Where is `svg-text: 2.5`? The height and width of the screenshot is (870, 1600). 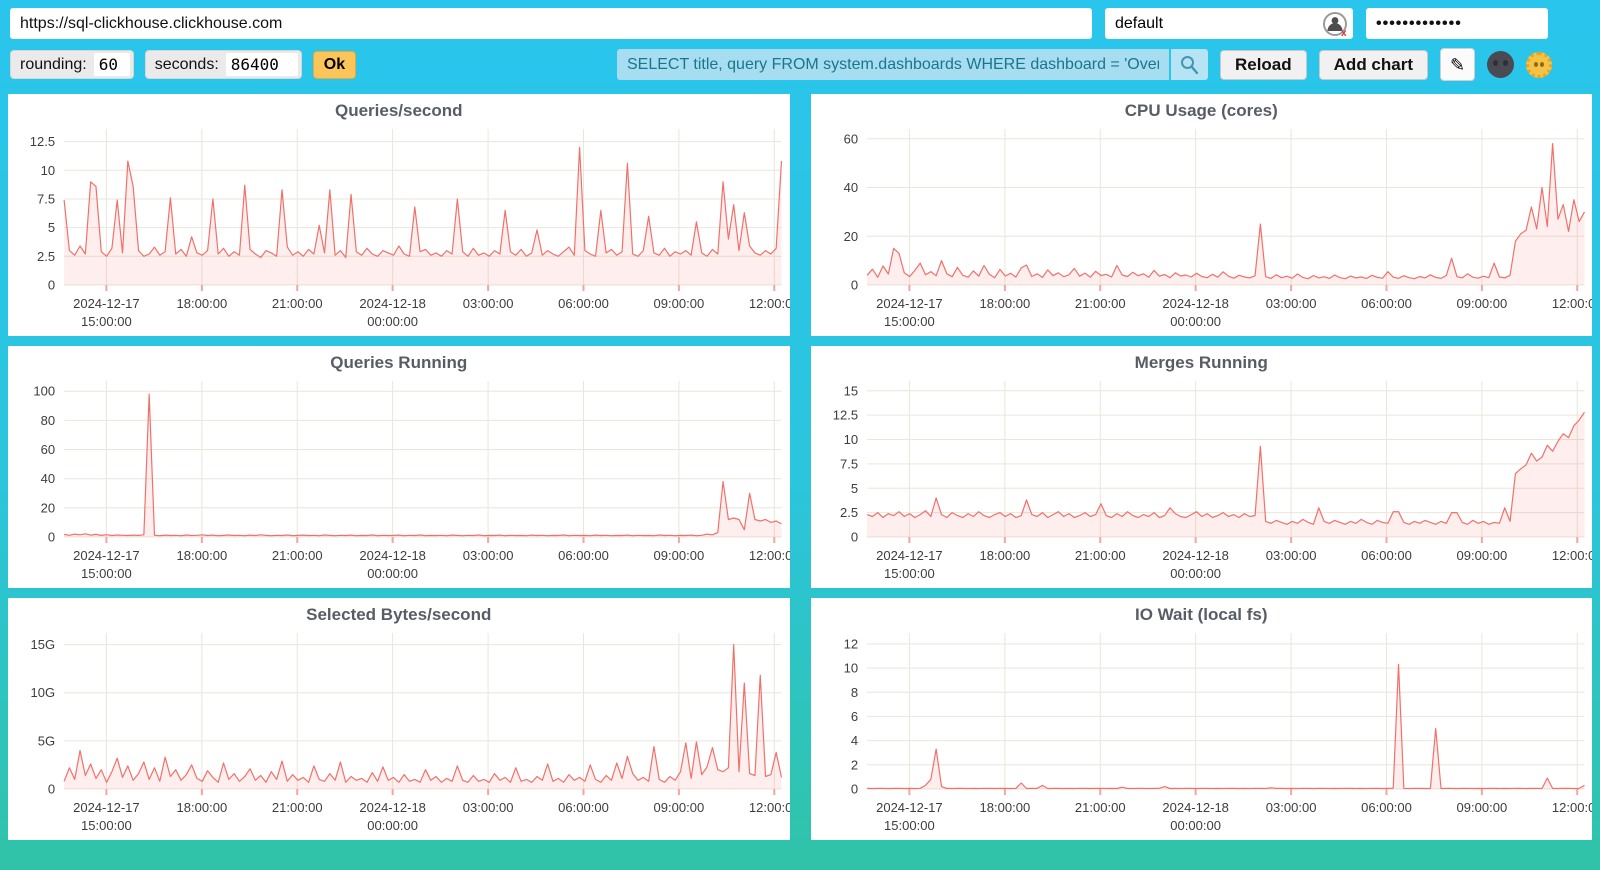 svg-text: 2.5 is located at coordinates (46, 256).